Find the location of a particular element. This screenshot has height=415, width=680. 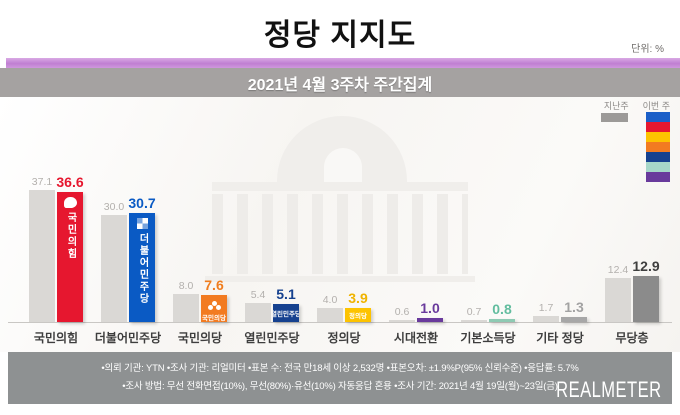

bar-this-week: 7.6 국민의당 is located at coordinates (214, 299).